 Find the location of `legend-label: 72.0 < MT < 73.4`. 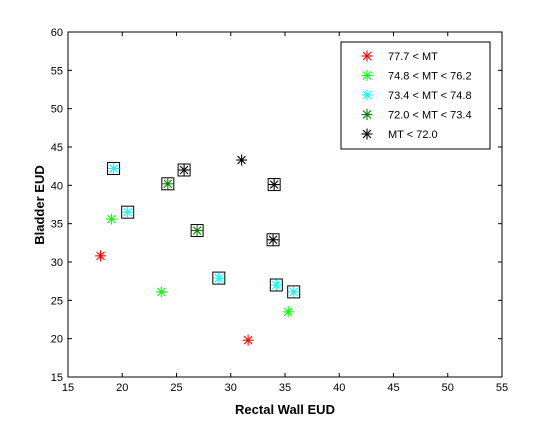

legend-label: 72.0 < MT < 73.4 is located at coordinates (430, 116).